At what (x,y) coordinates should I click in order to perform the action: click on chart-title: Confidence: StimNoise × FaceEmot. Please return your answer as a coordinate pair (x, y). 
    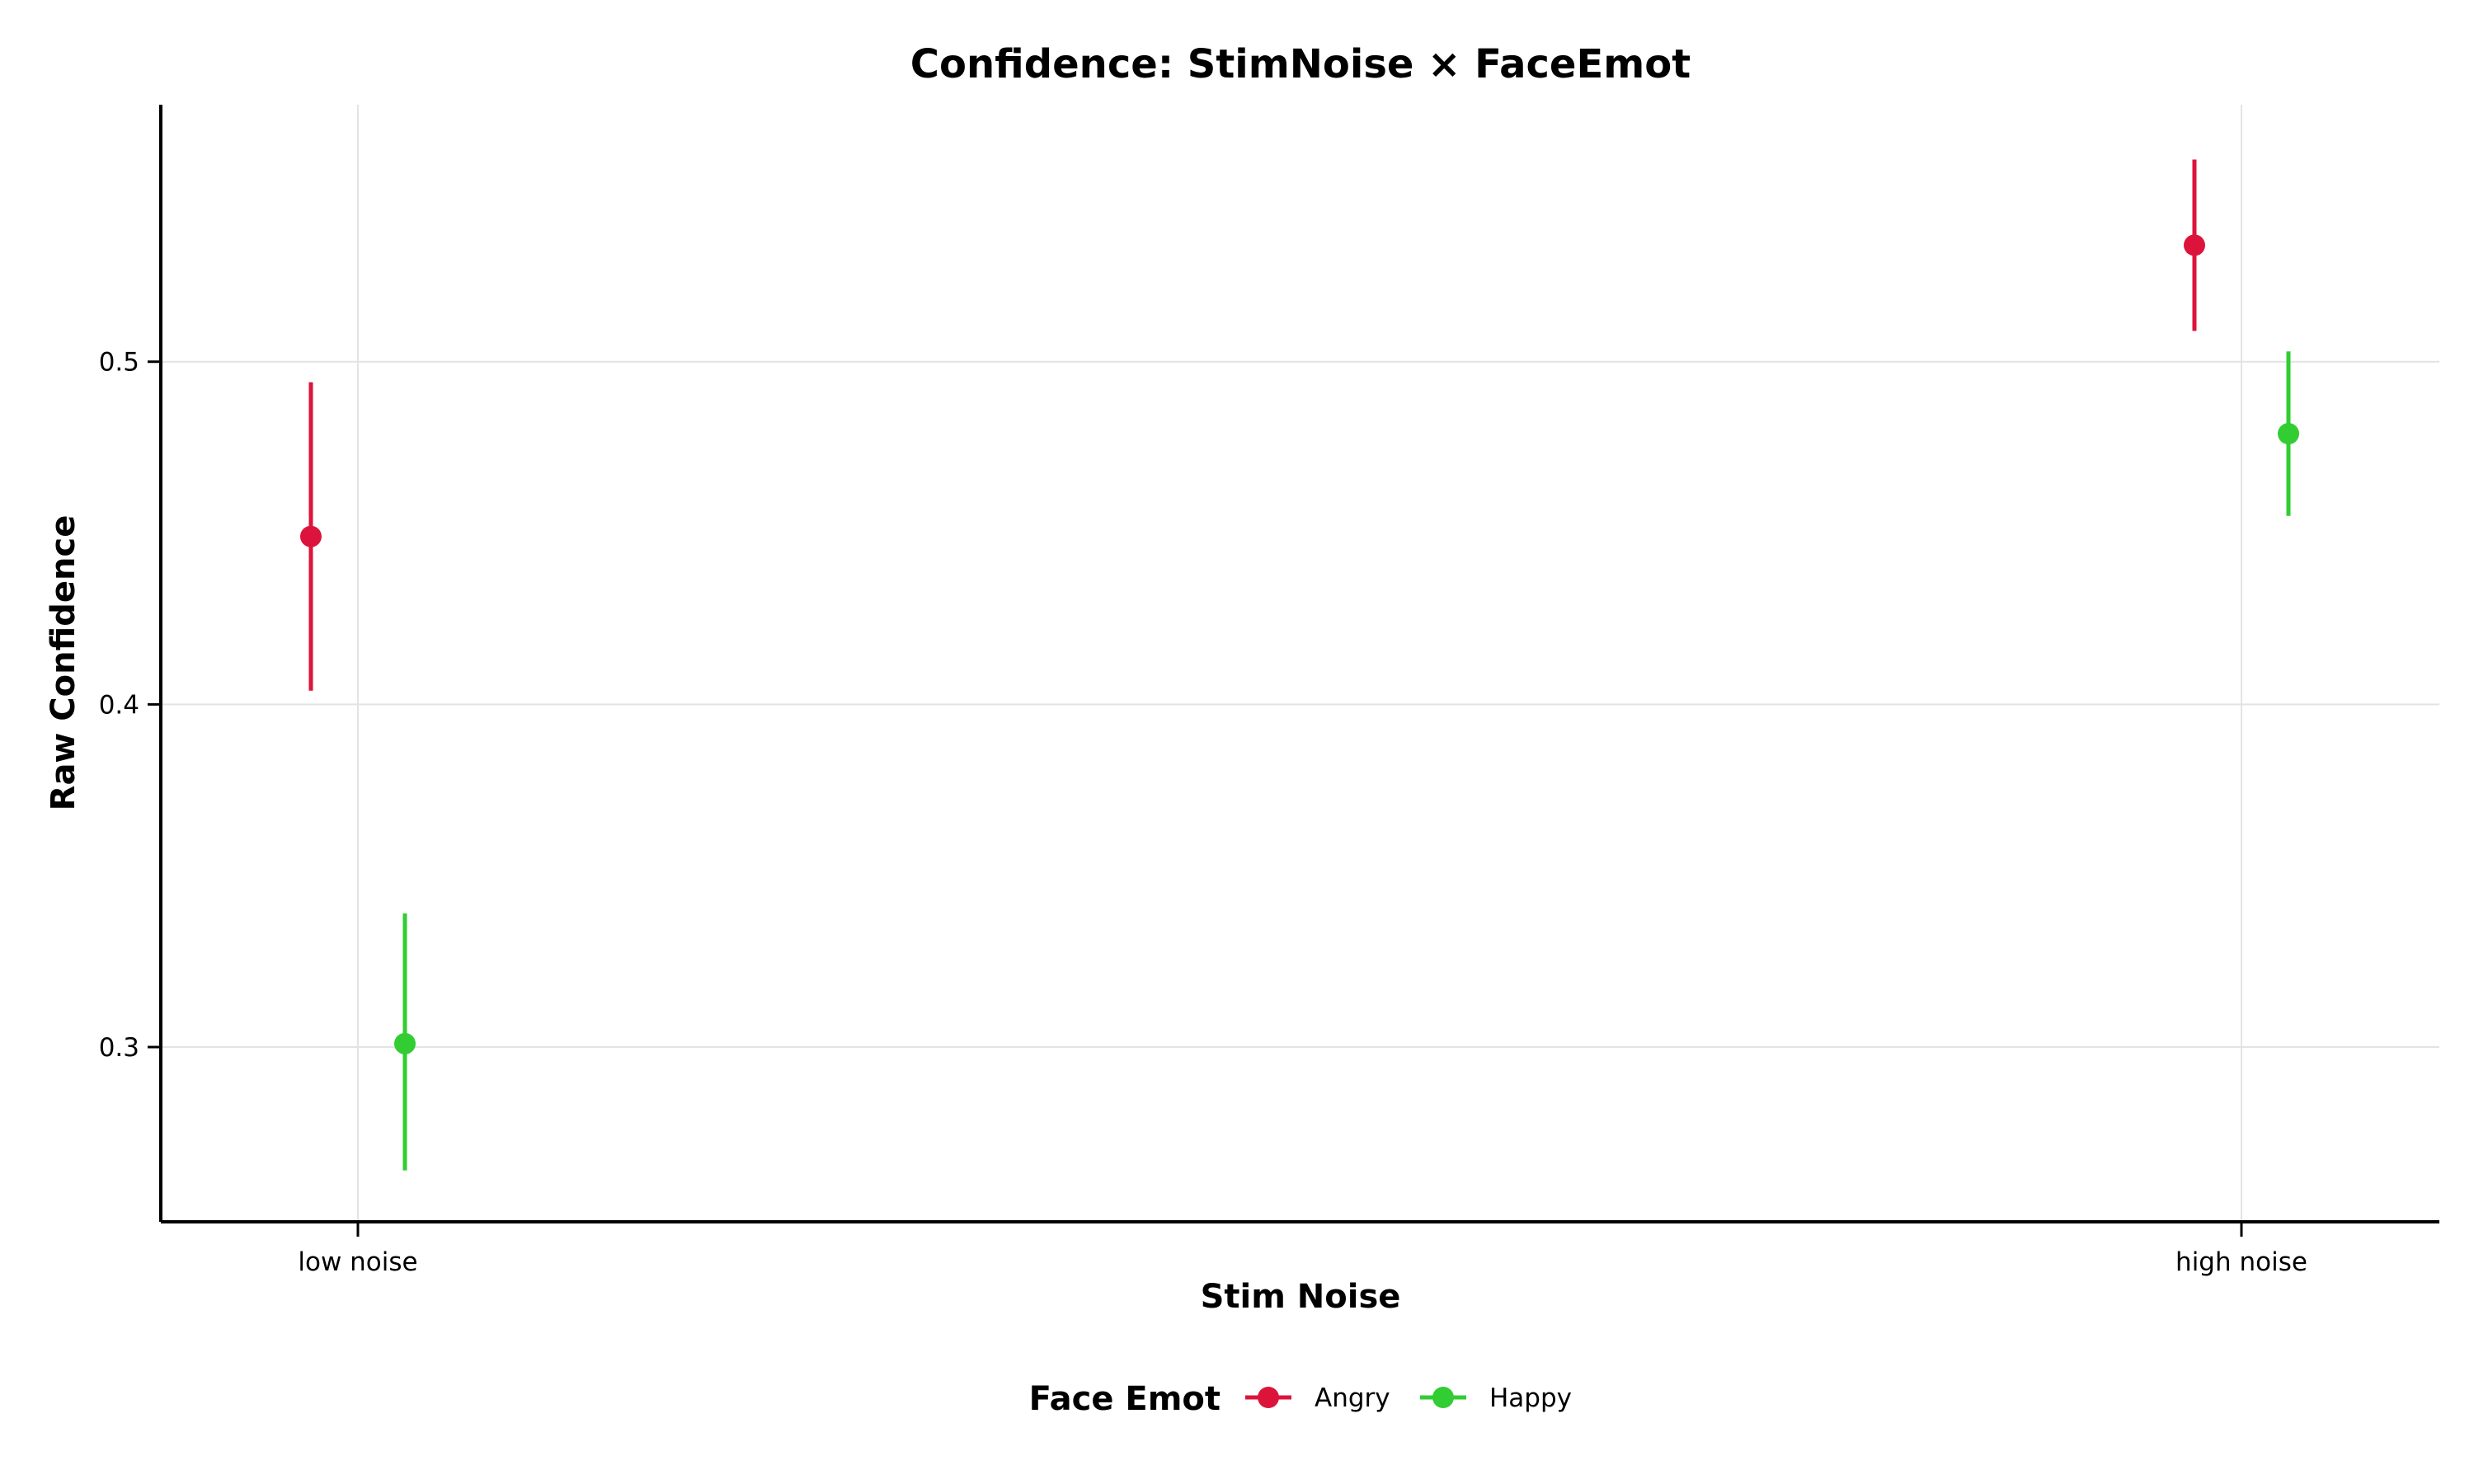
    Looking at the image, I should click on (1300, 64).